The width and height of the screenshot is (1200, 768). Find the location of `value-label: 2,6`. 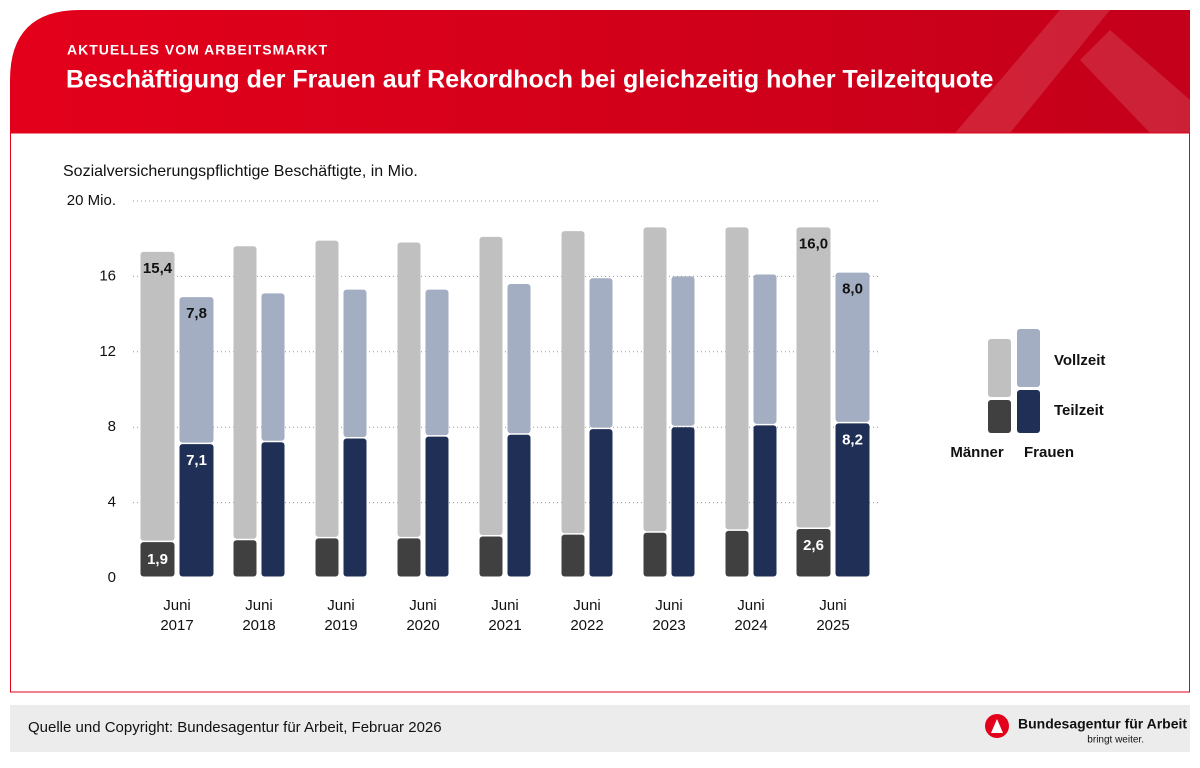

value-label: 2,6 is located at coordinates (813, 545).